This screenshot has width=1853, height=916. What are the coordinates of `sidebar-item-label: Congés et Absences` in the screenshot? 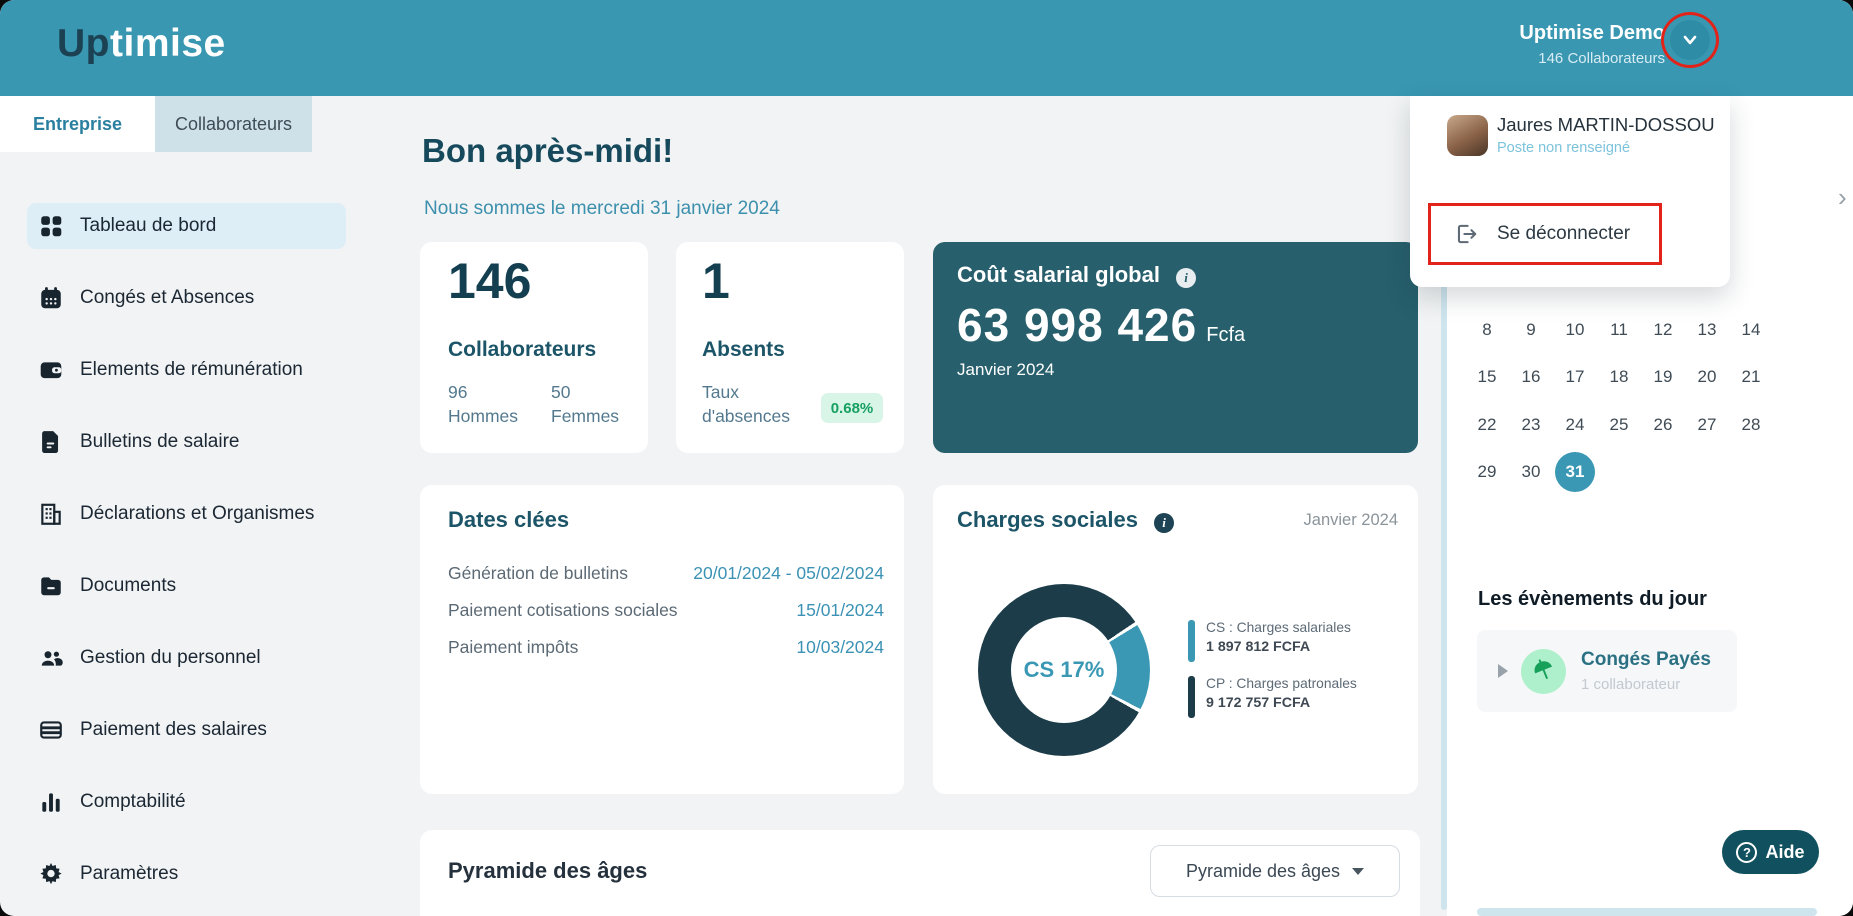 It's located at (167, 297).